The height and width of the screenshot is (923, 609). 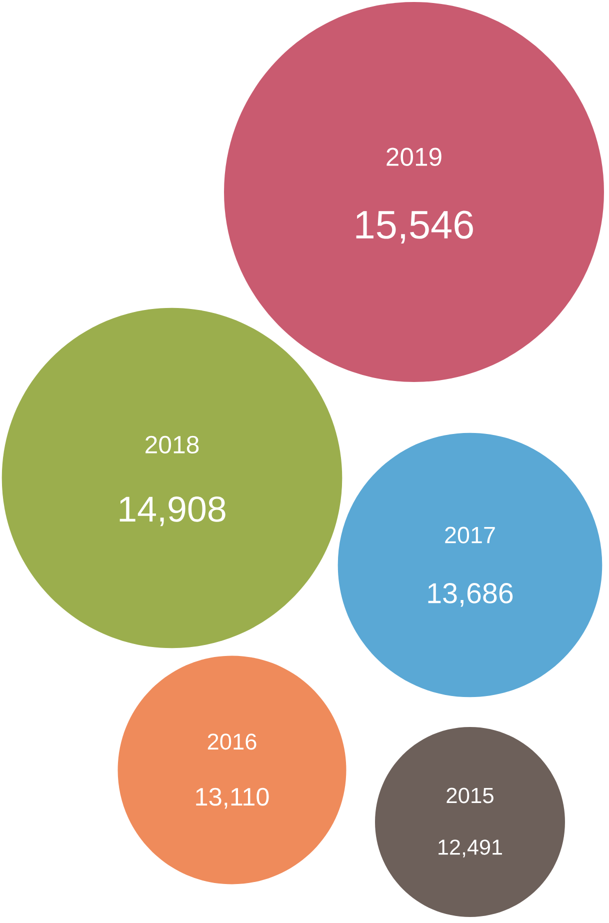 What do you see at coordinates (414, 227) in the screenshot?
I see `data-label: 15,546` at bounding box center [414, 227].